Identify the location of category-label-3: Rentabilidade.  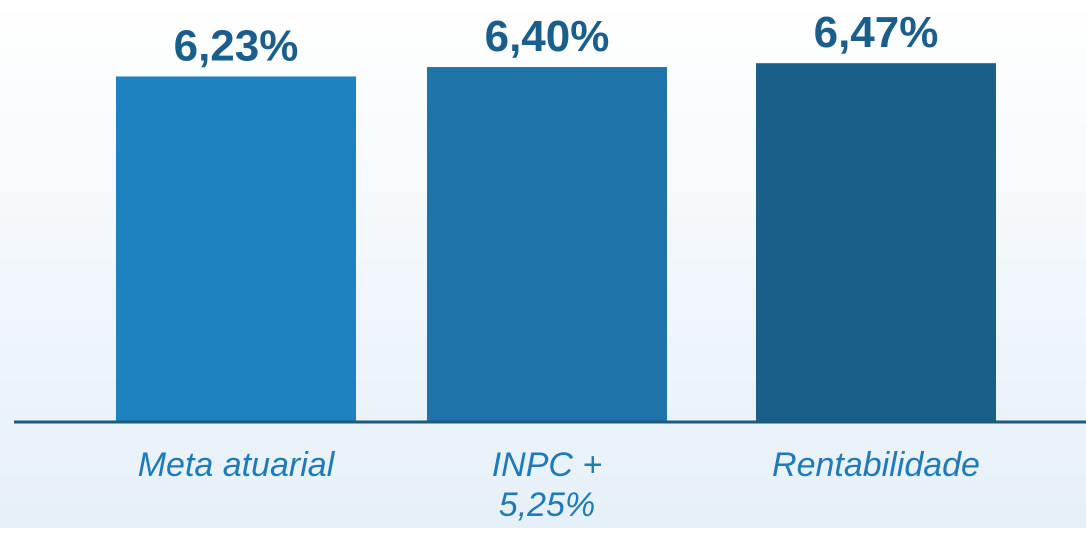
(876, 465).